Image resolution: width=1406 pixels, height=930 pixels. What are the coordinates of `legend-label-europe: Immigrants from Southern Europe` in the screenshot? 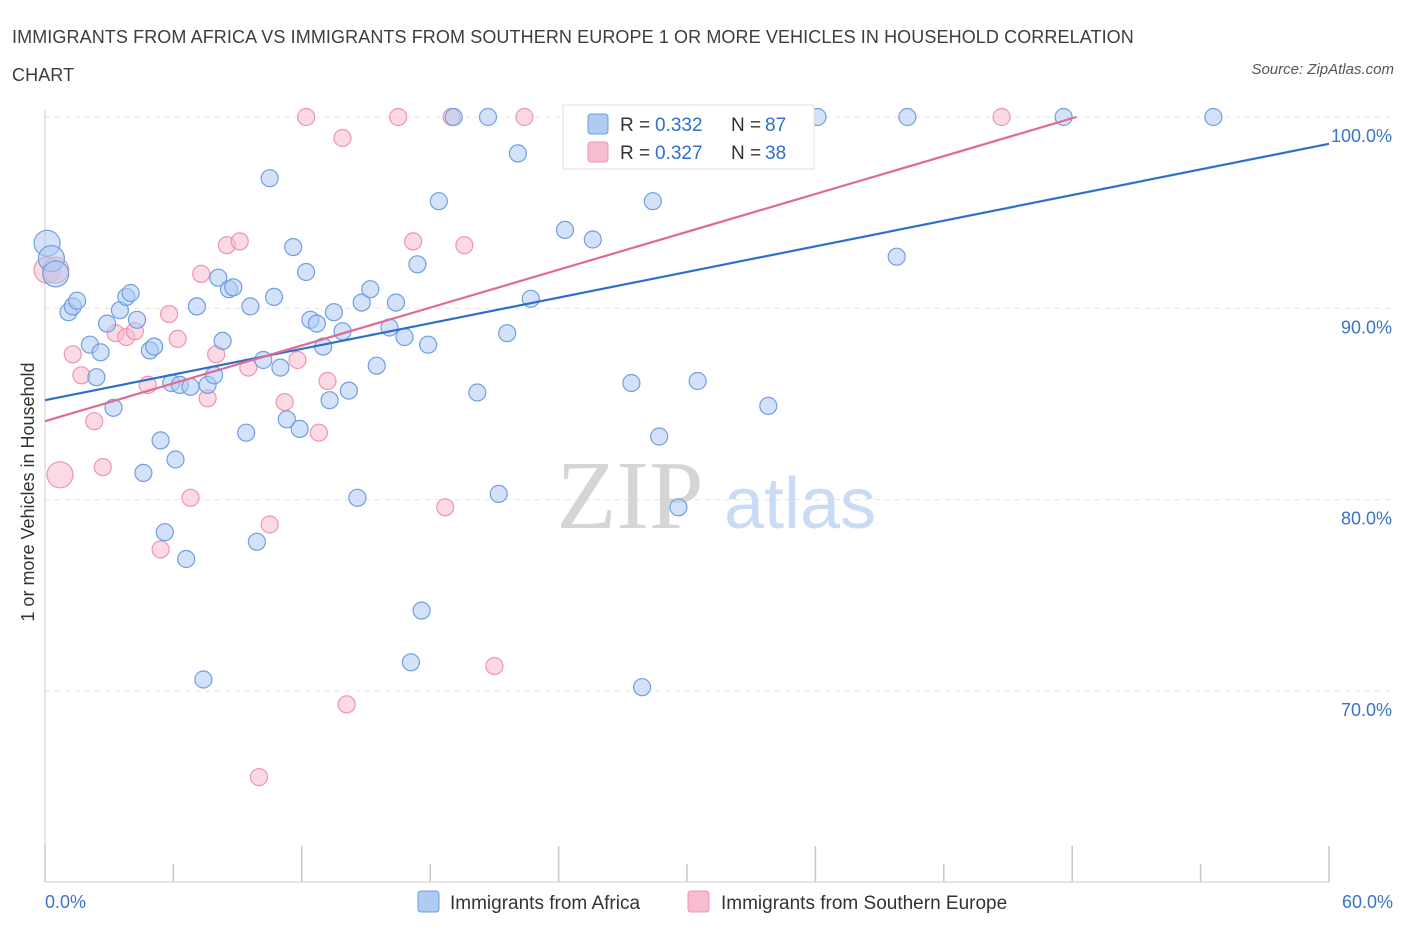 It's located at (864, 903).